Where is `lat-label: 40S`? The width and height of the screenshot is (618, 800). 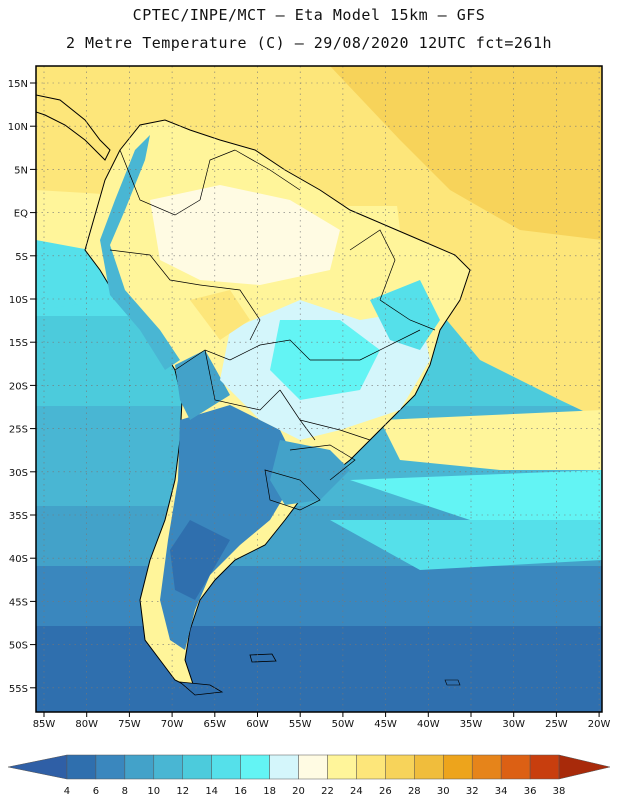 lat-label: 40S is located at coordinates (18, 559).